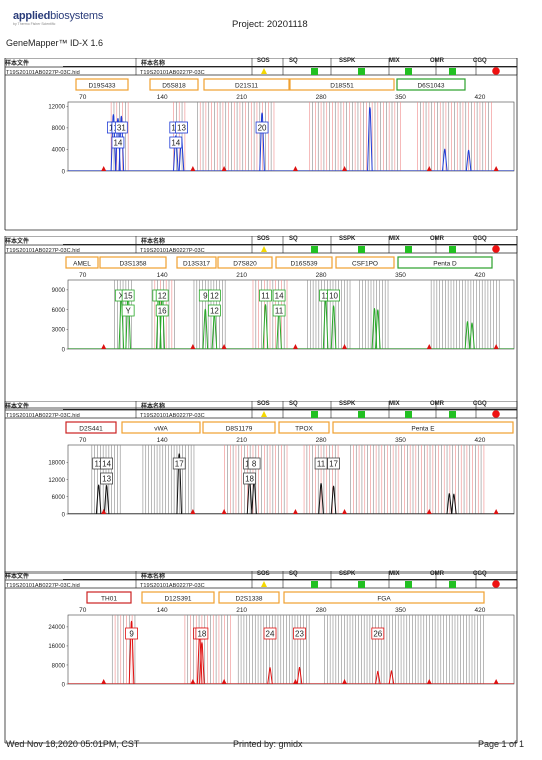  I want to click on y-tick-label: 0, so click(64, 515).